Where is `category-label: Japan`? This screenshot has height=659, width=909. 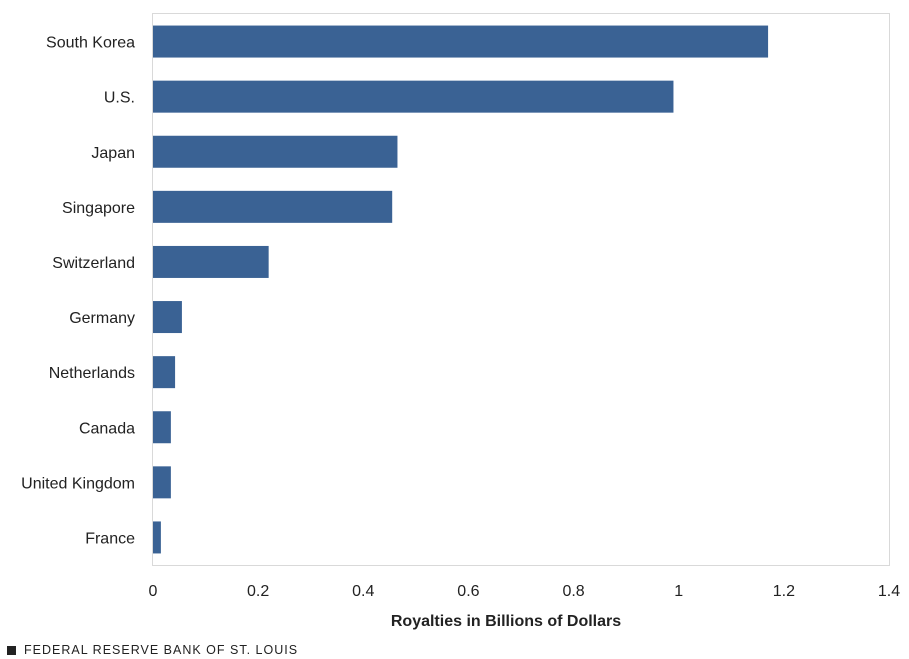
category-label: Japan is located at coordinates (113, 153).